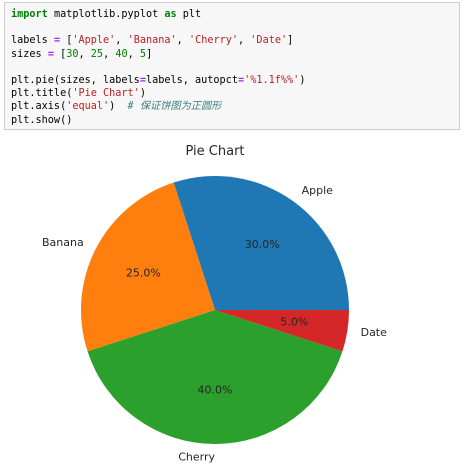 The height and width of the screenshot is (473, 464). Describe the element at coordinates (174, 107) in the screenshot. I see `code-token: # 保证饼图为正圆形` at that location.